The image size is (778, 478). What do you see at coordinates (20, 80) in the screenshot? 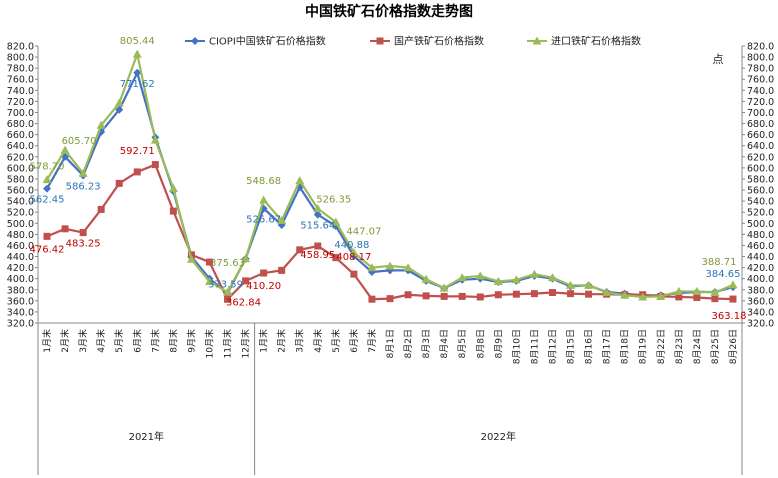
I see `left-tick-label: 760.0` at bounding box center [20, 80].